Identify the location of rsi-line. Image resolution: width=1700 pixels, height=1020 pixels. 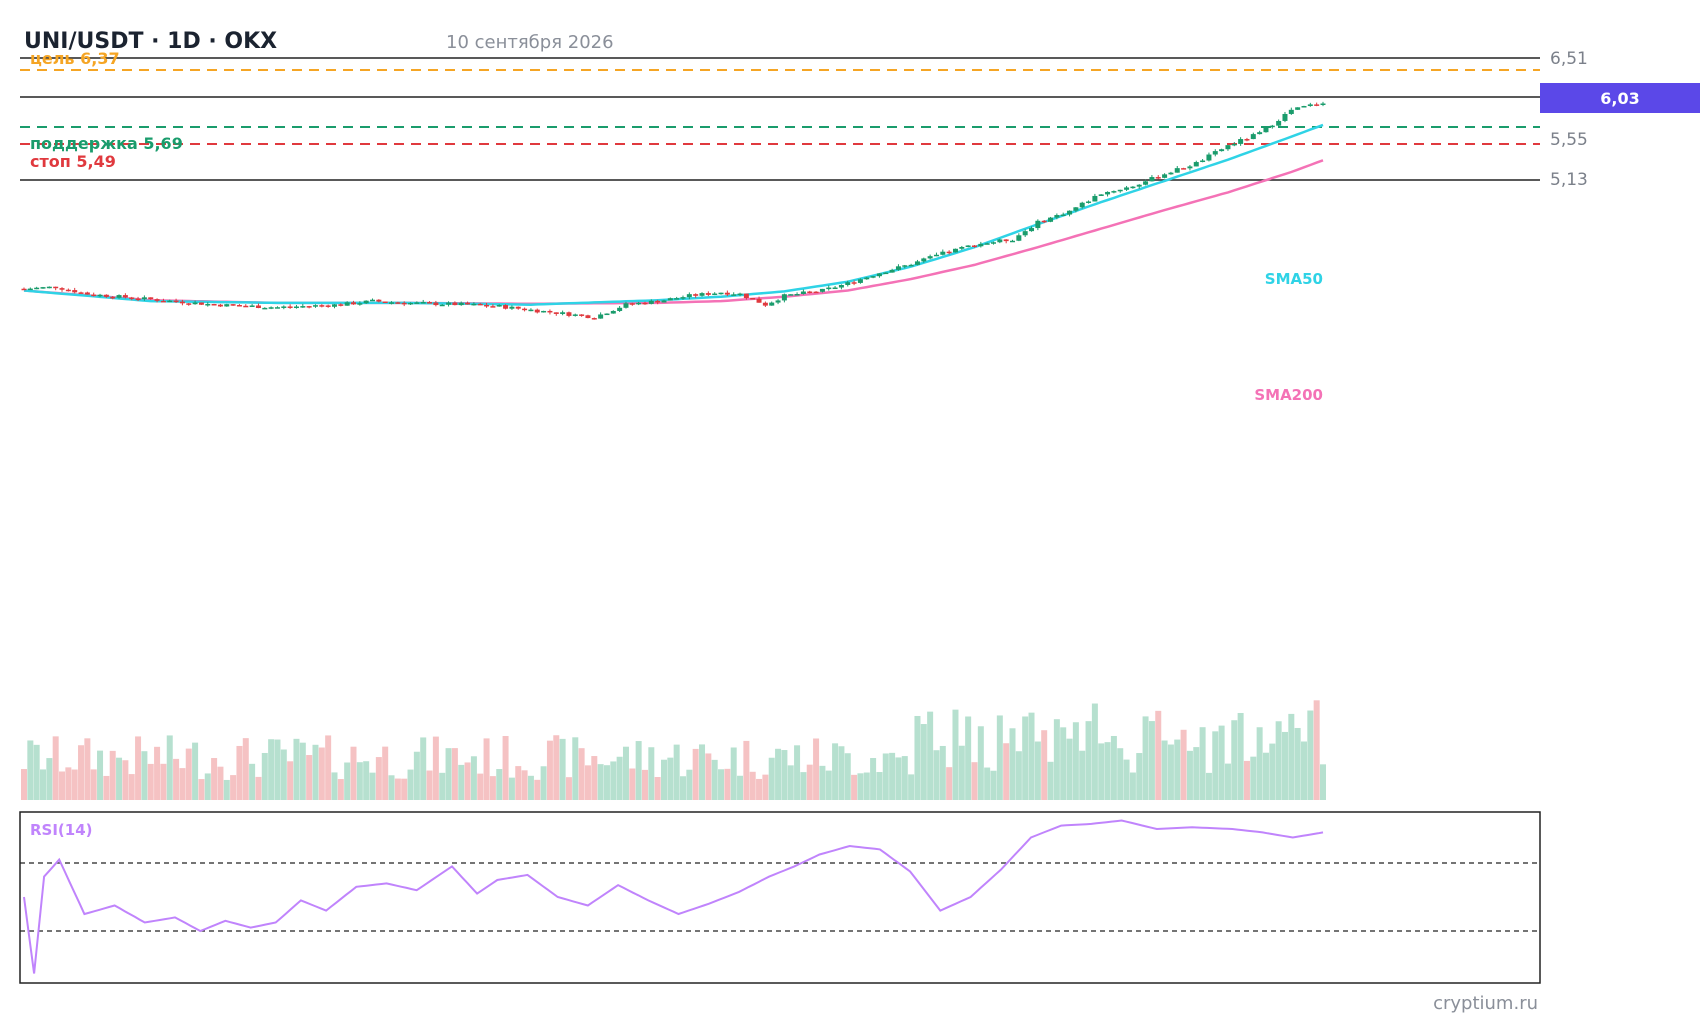
(673, 896).